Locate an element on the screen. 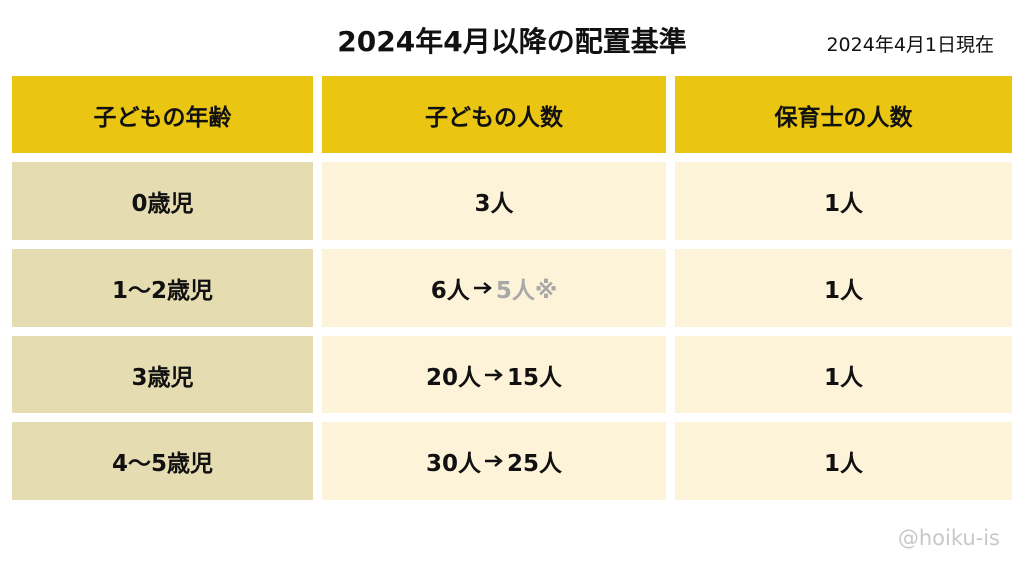  cell: 3人 is located at coordinates (494, 201).